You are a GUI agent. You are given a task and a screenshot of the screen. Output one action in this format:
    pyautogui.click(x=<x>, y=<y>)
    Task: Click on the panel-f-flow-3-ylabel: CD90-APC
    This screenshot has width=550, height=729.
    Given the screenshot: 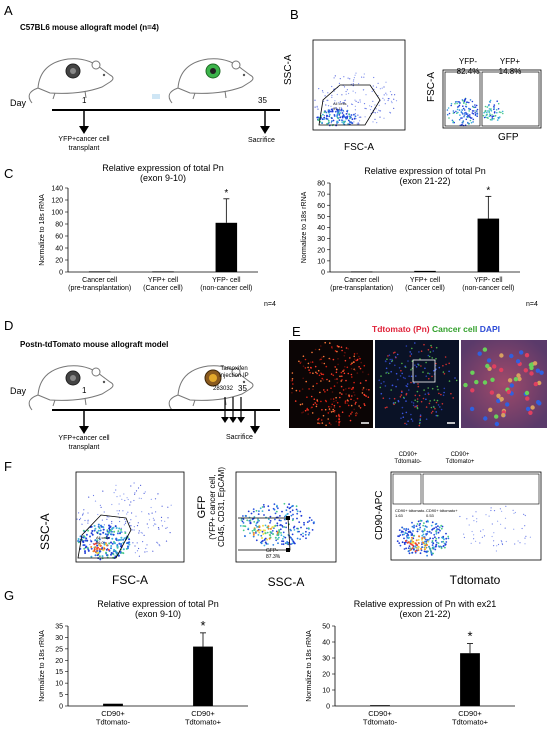 What is the action you would take?
    pyautogui.click(x=379, y=515)
    